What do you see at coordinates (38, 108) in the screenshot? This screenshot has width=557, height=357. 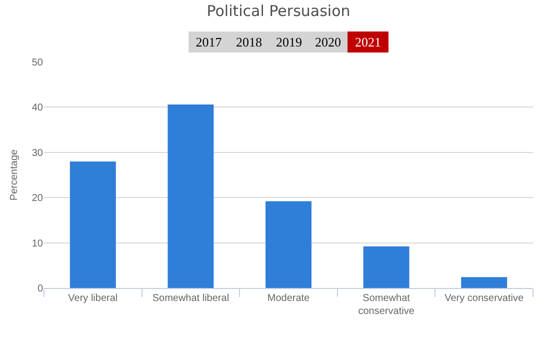 I see `y-tick-label: 40` at bounding box center [38, 108].